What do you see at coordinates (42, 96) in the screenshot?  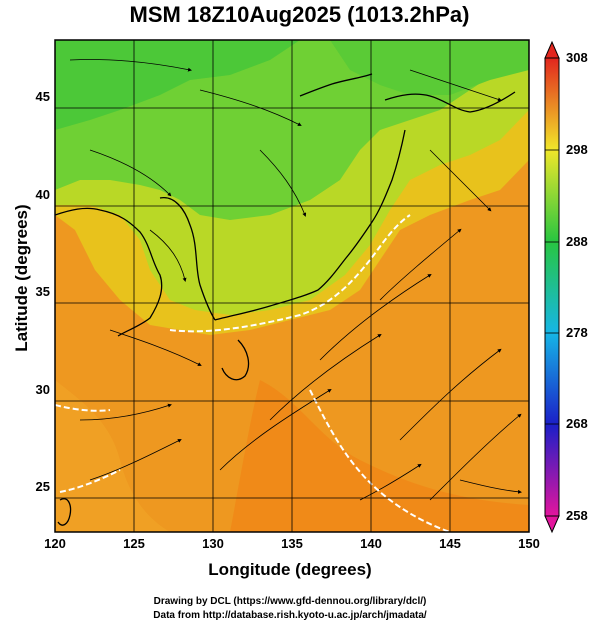 I see `y-tick-label: 45` at bounding box center [42, 96].